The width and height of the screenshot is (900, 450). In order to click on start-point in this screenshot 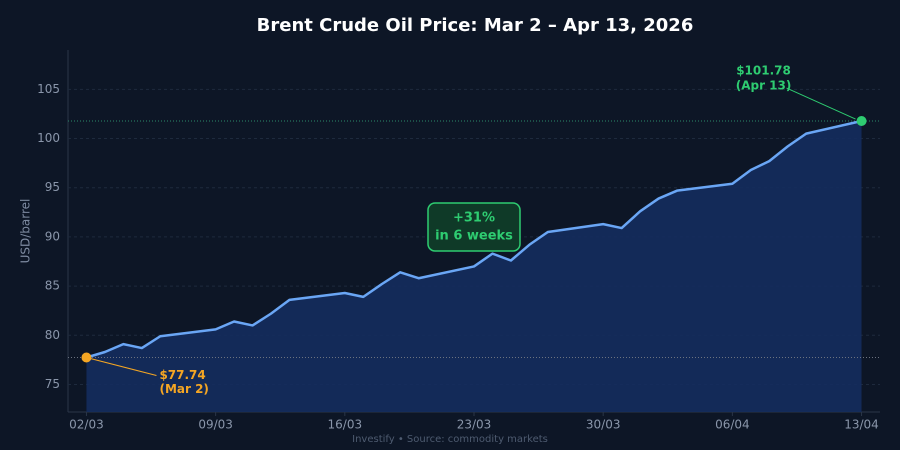, I will do `click(86, 357)`.